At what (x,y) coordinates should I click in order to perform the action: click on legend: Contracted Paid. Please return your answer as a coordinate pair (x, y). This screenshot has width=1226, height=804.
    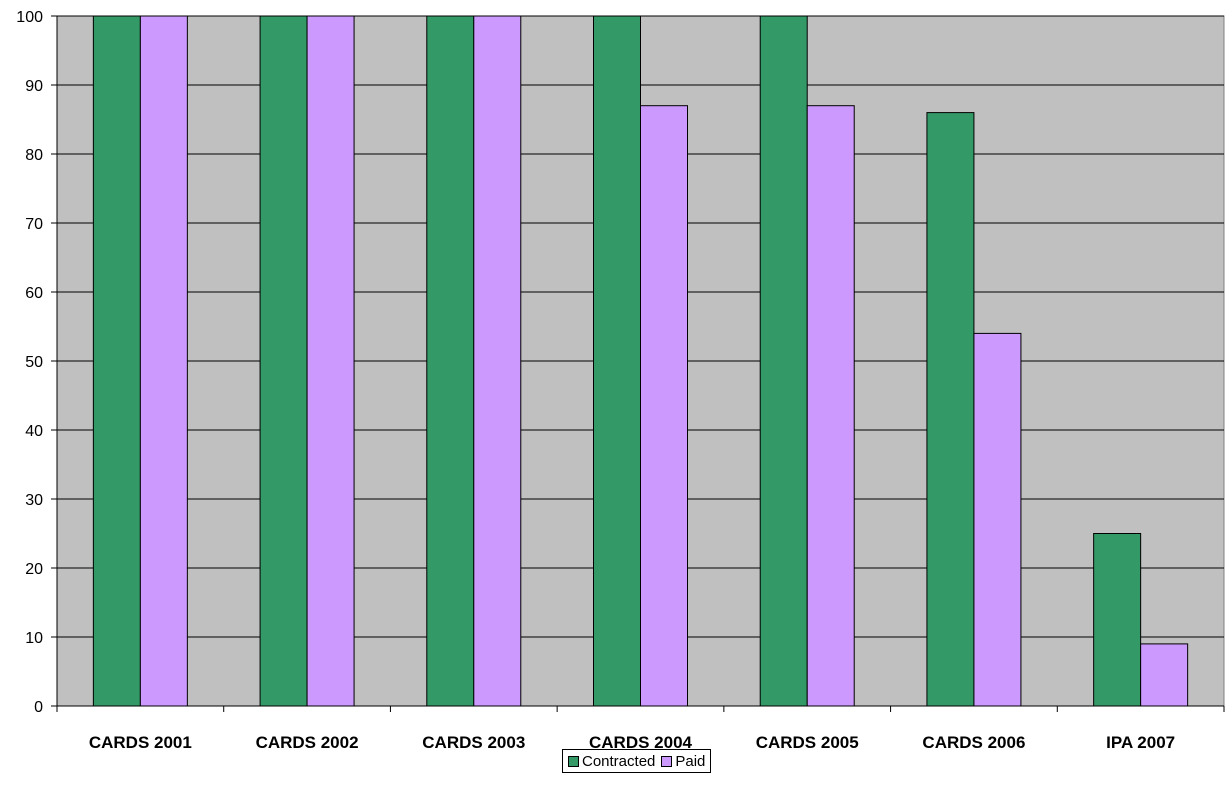
    Looking at the image, I should click on (637, 761).